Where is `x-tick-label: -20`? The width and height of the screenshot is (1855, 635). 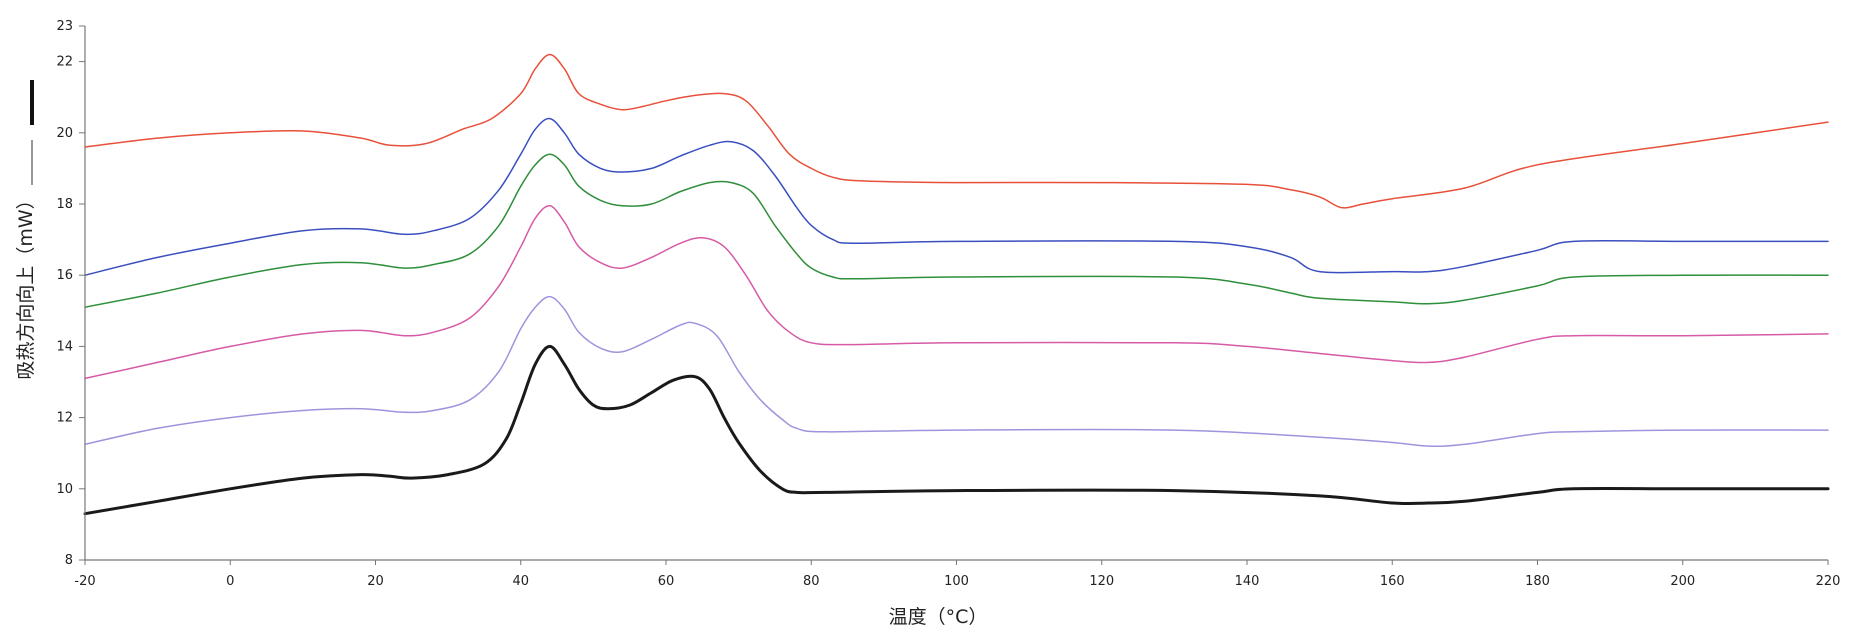 x-tick-label: -20 is located at coordinates (84, 581).